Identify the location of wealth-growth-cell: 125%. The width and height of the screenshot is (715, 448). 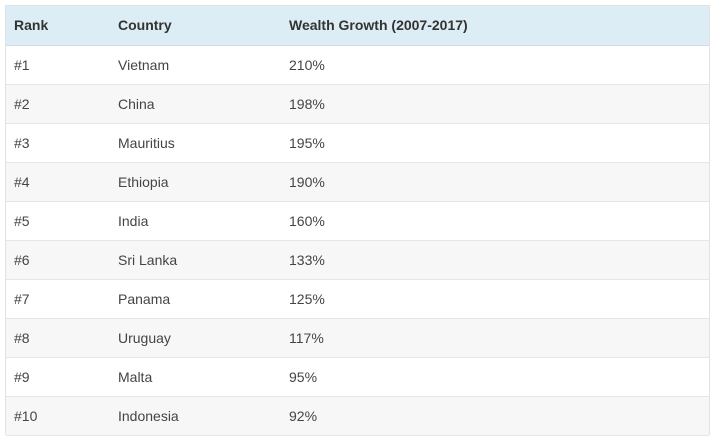
(495, 299).